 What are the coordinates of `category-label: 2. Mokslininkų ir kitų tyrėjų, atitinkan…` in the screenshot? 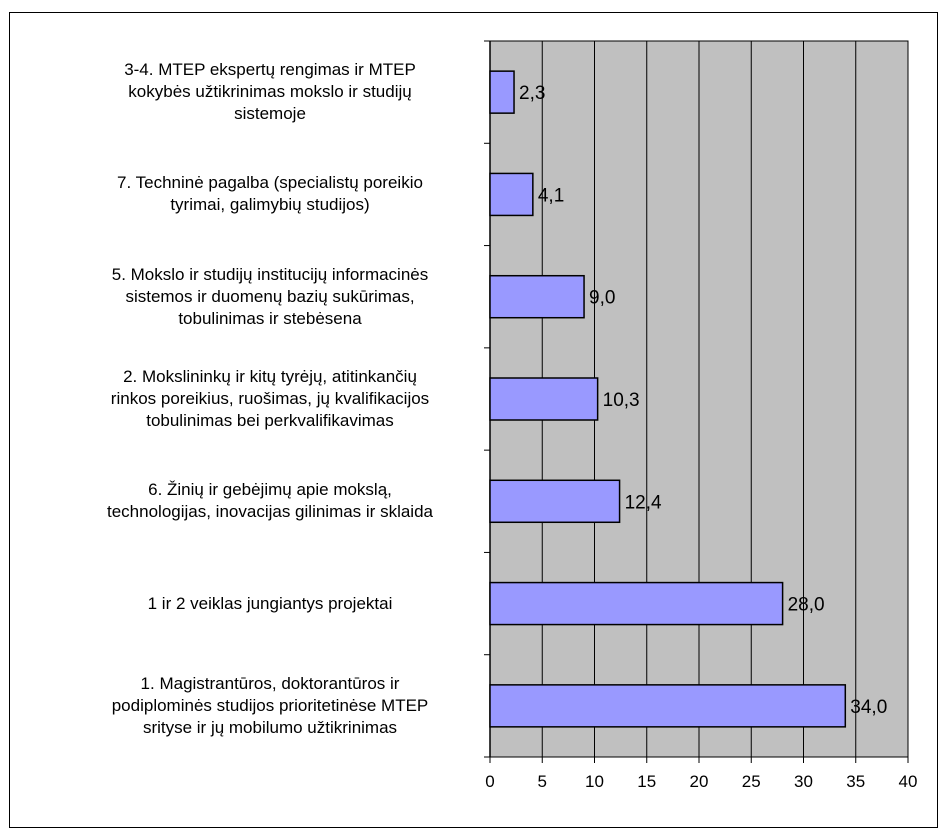 It's located at (270, 399).